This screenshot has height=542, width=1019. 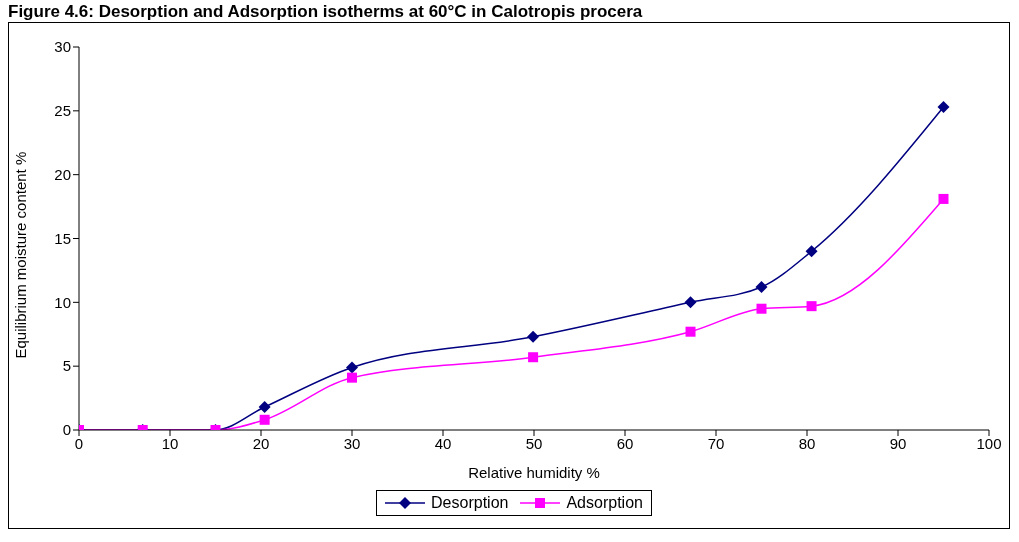 I want to click on x-tick-label: 100, so click(x=989, y=443).